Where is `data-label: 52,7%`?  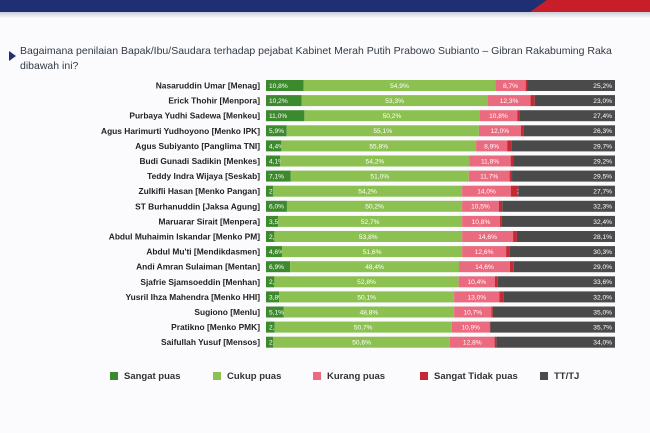 data-label: 52,7% is located at coordinates (370, 222).